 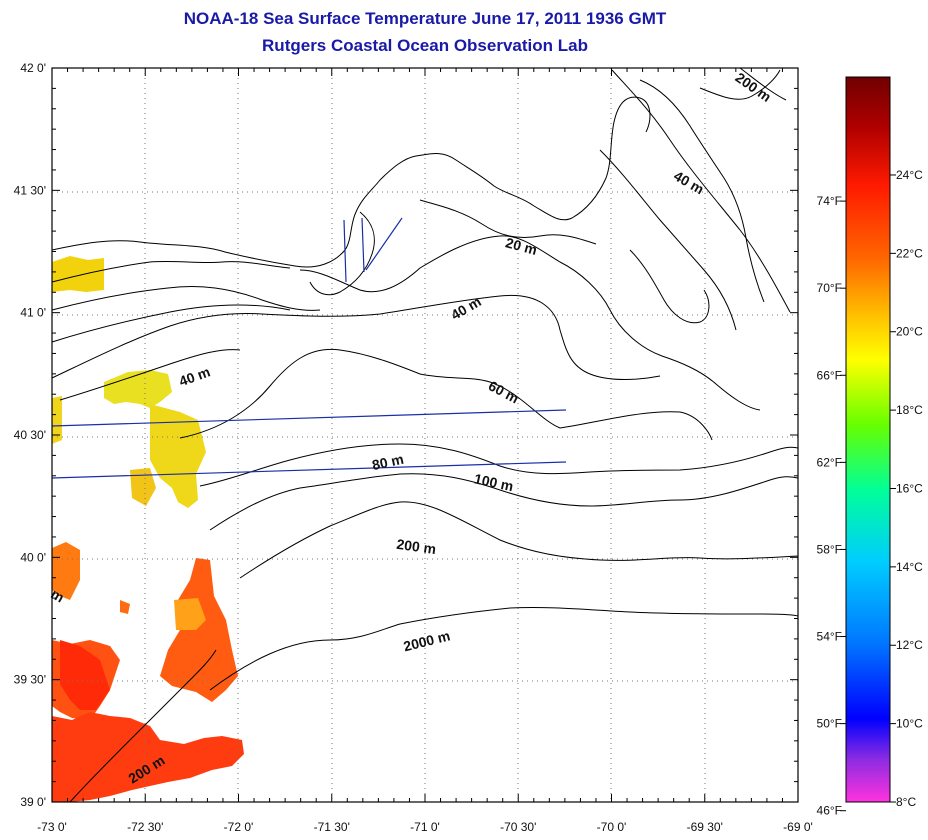 What do you see at coordinates (30, 680) in the screenshot?
I see `lat-label: 39 30'` at bounding box center [30, 680].